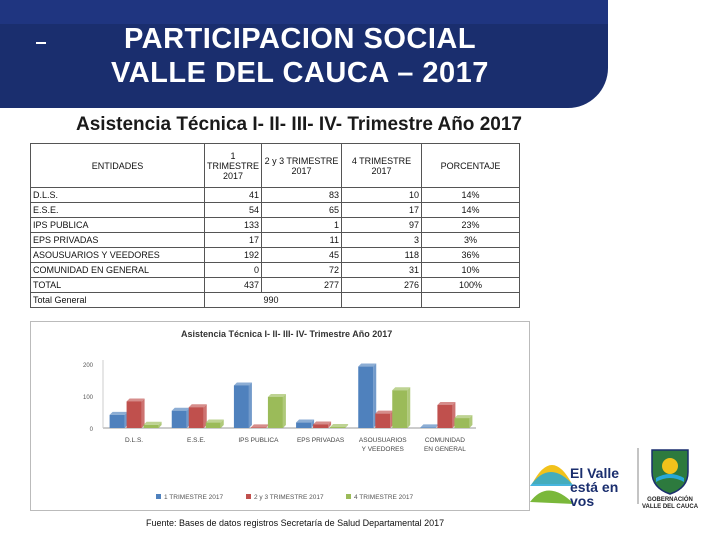 Image resolution: width=720 pixels, height=540 pixels. I want to click on logo-line-1: El Valle, so click(594, 473).